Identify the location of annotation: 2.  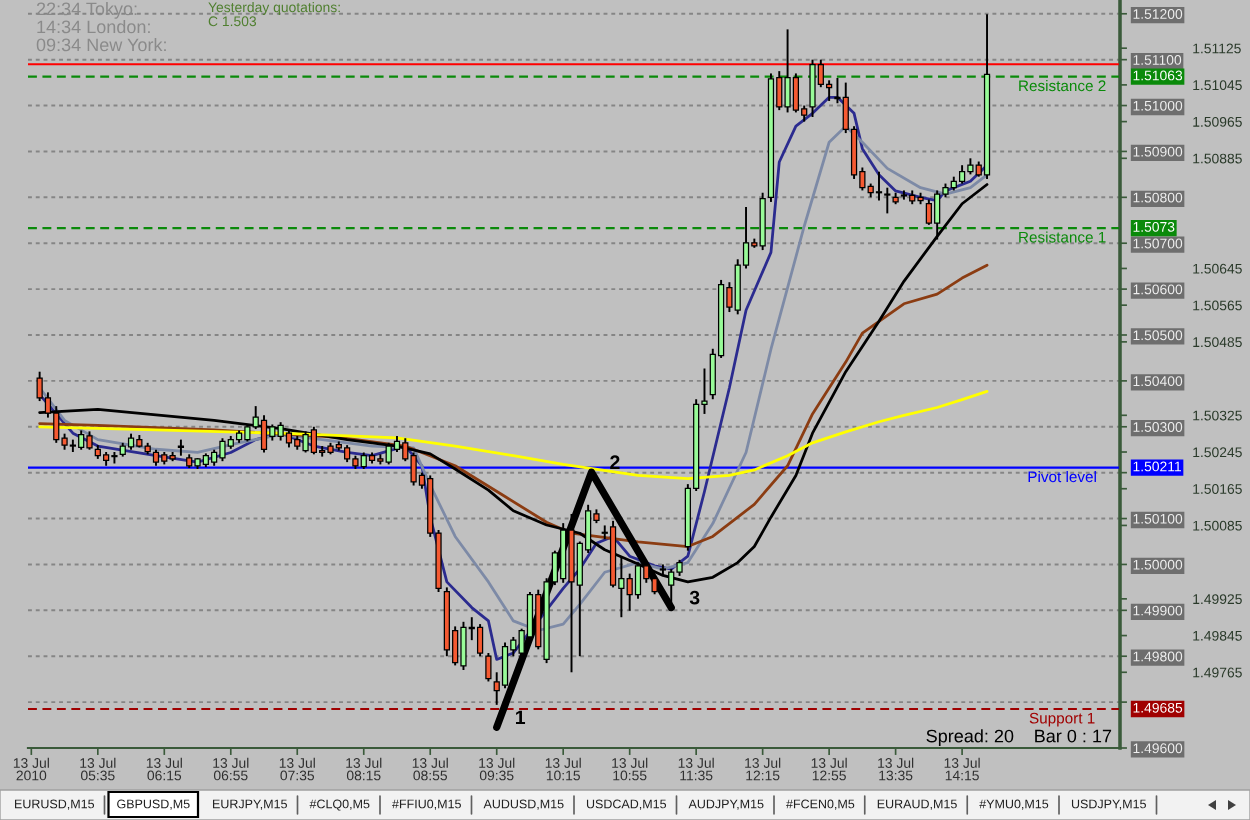
(615, 462).